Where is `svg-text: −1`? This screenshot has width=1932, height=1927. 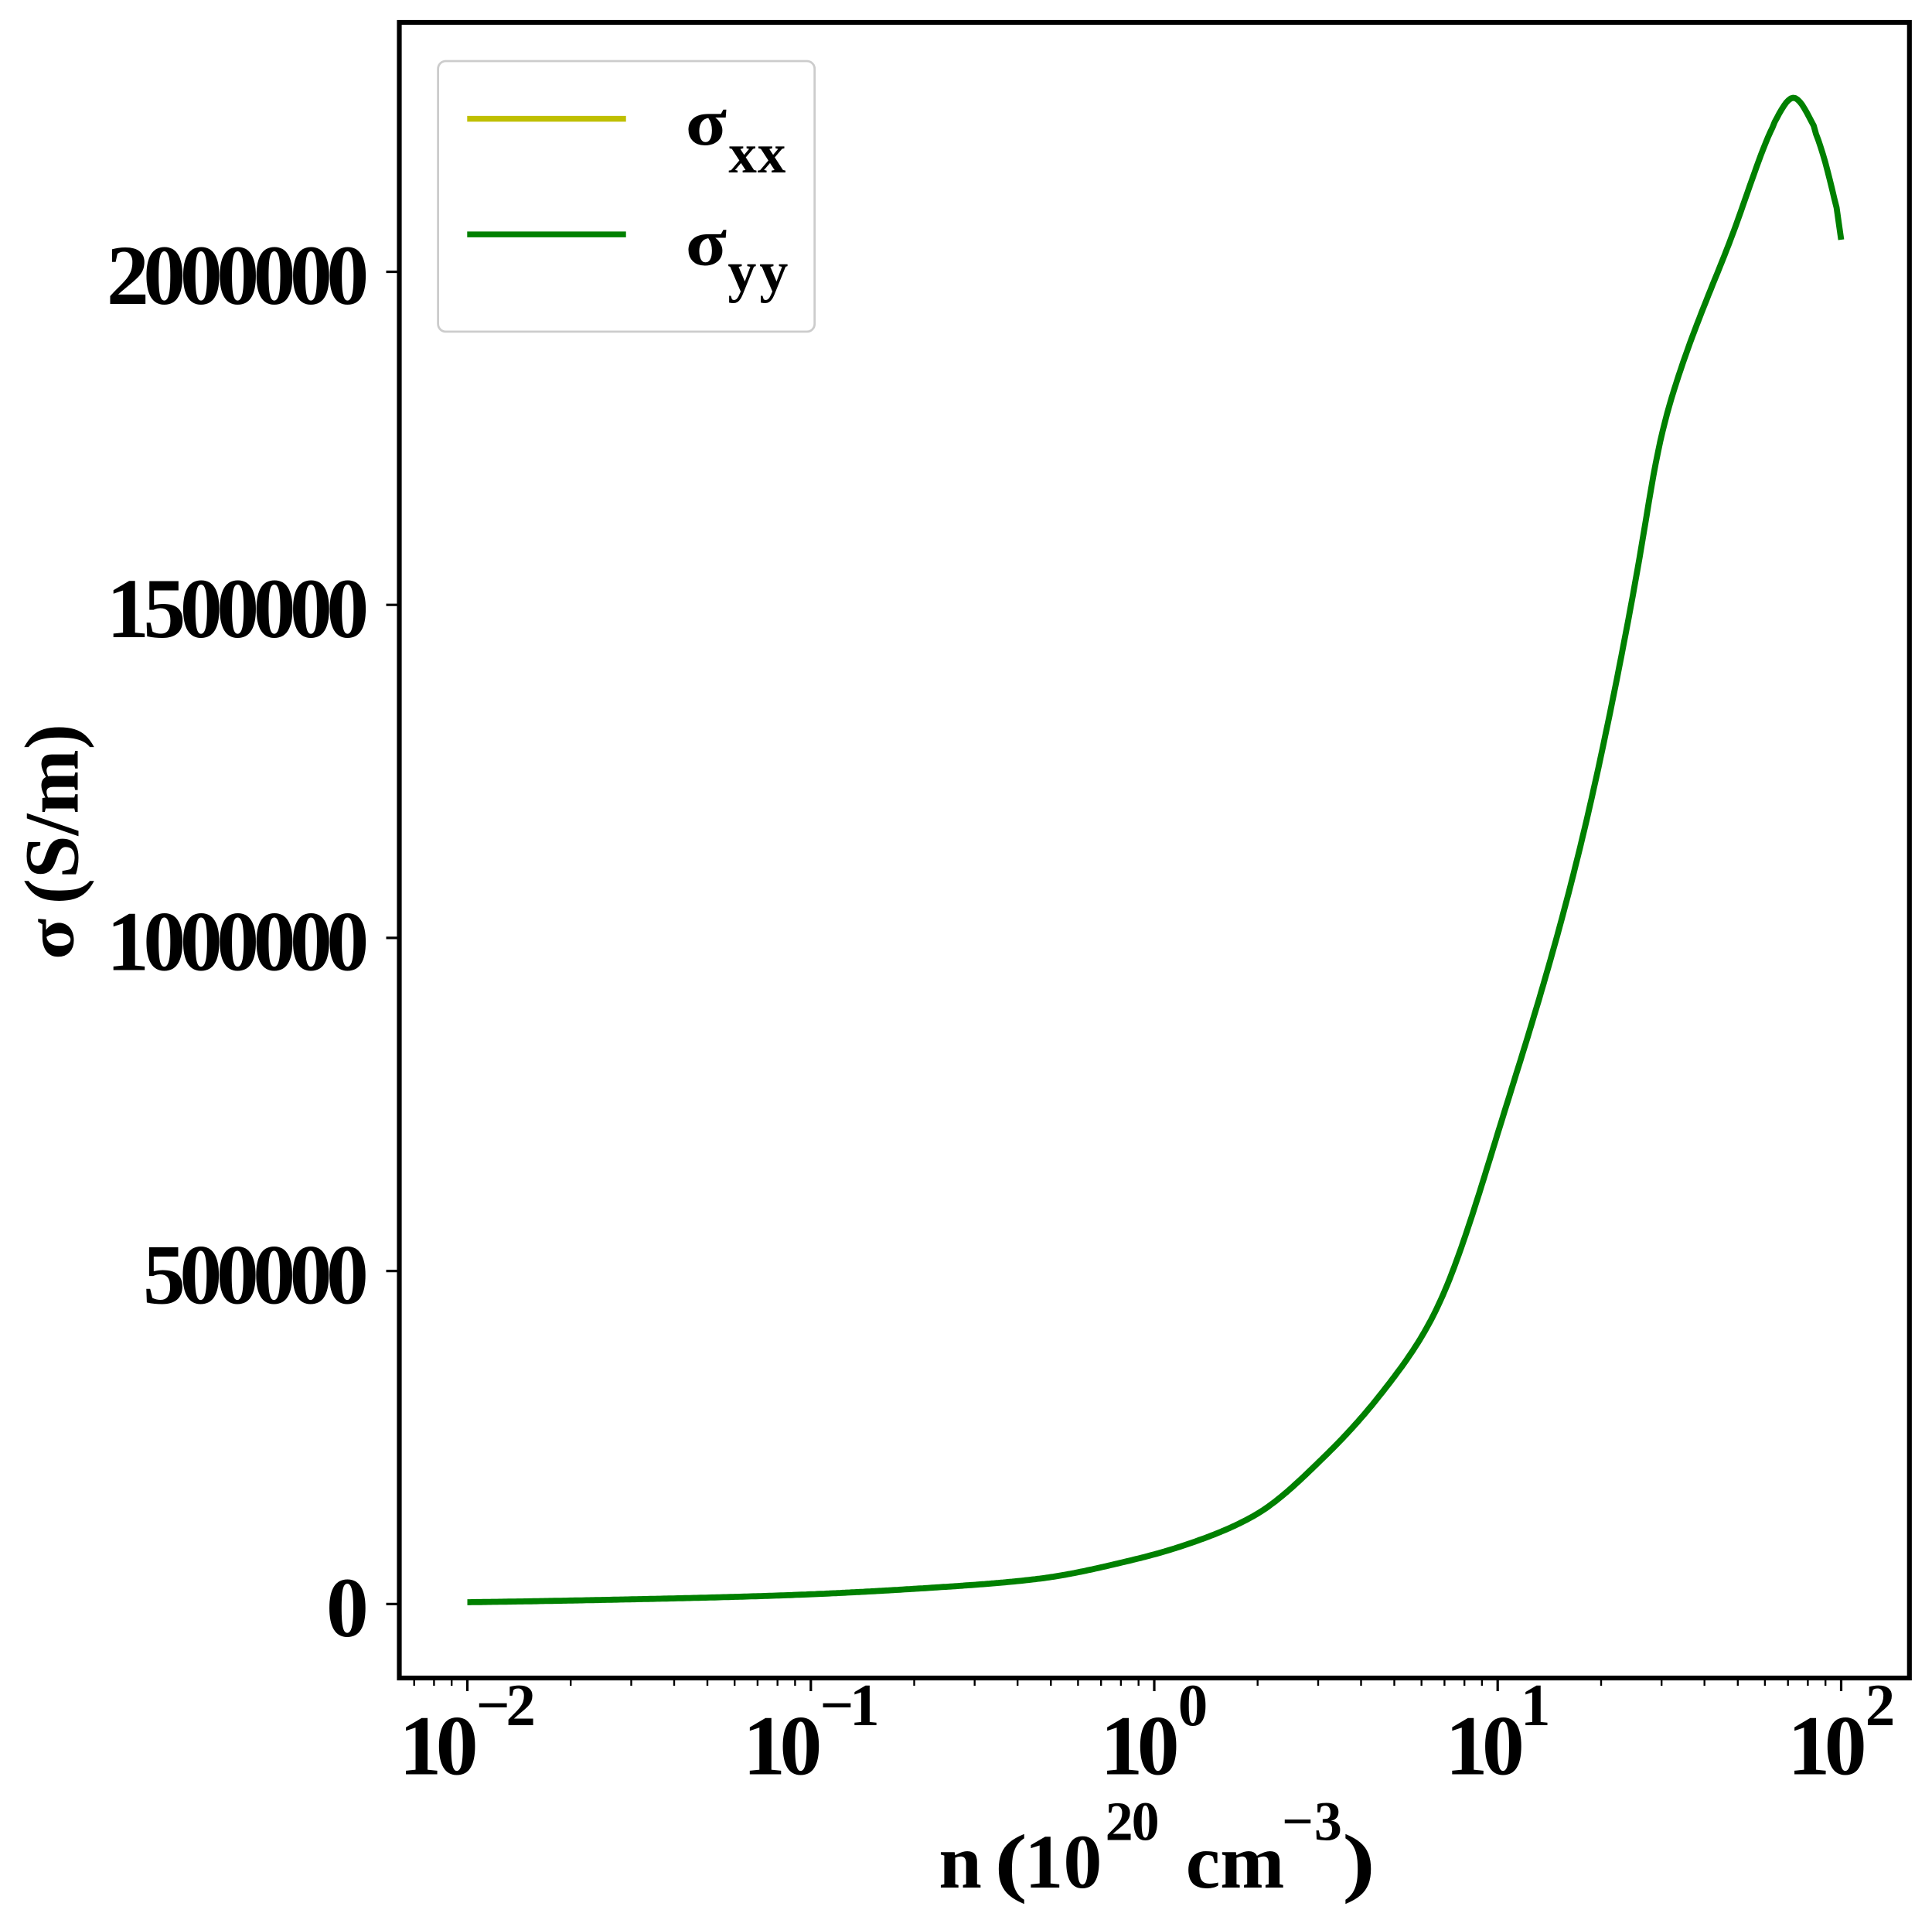 svg-text: −1 is located at coordinates (848, 1705).